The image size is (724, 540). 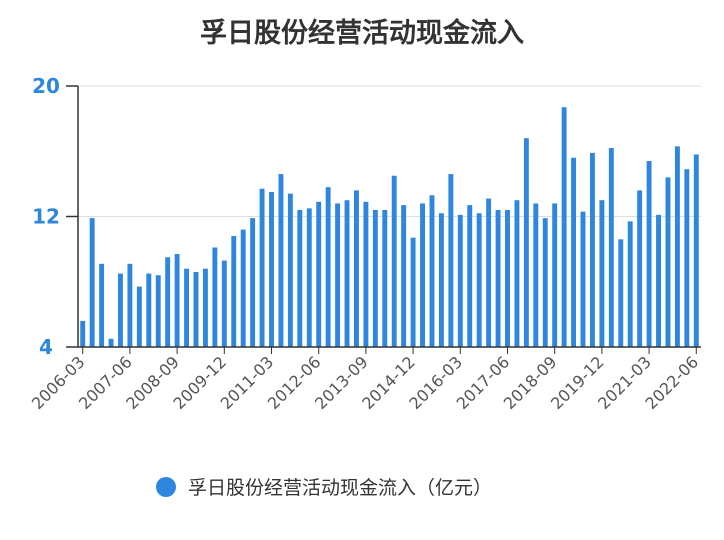 What do you see at coordinates (46, 217) in the screenshot?
I see `y-tick-label: 12` at bounding box center [46, 217].